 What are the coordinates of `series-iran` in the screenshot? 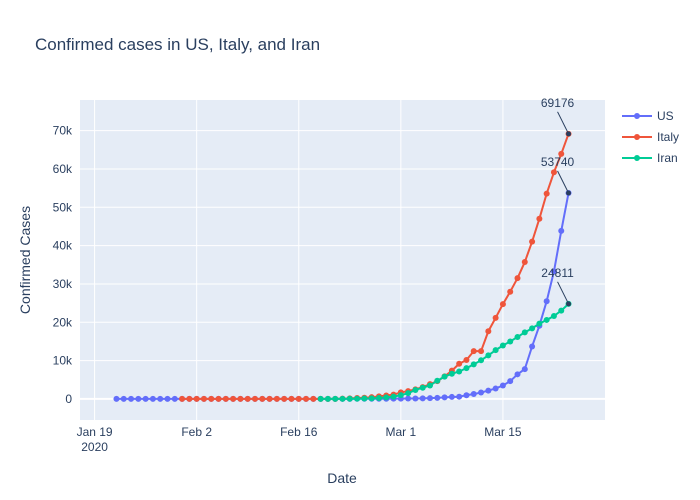 It's located at (444, 351).